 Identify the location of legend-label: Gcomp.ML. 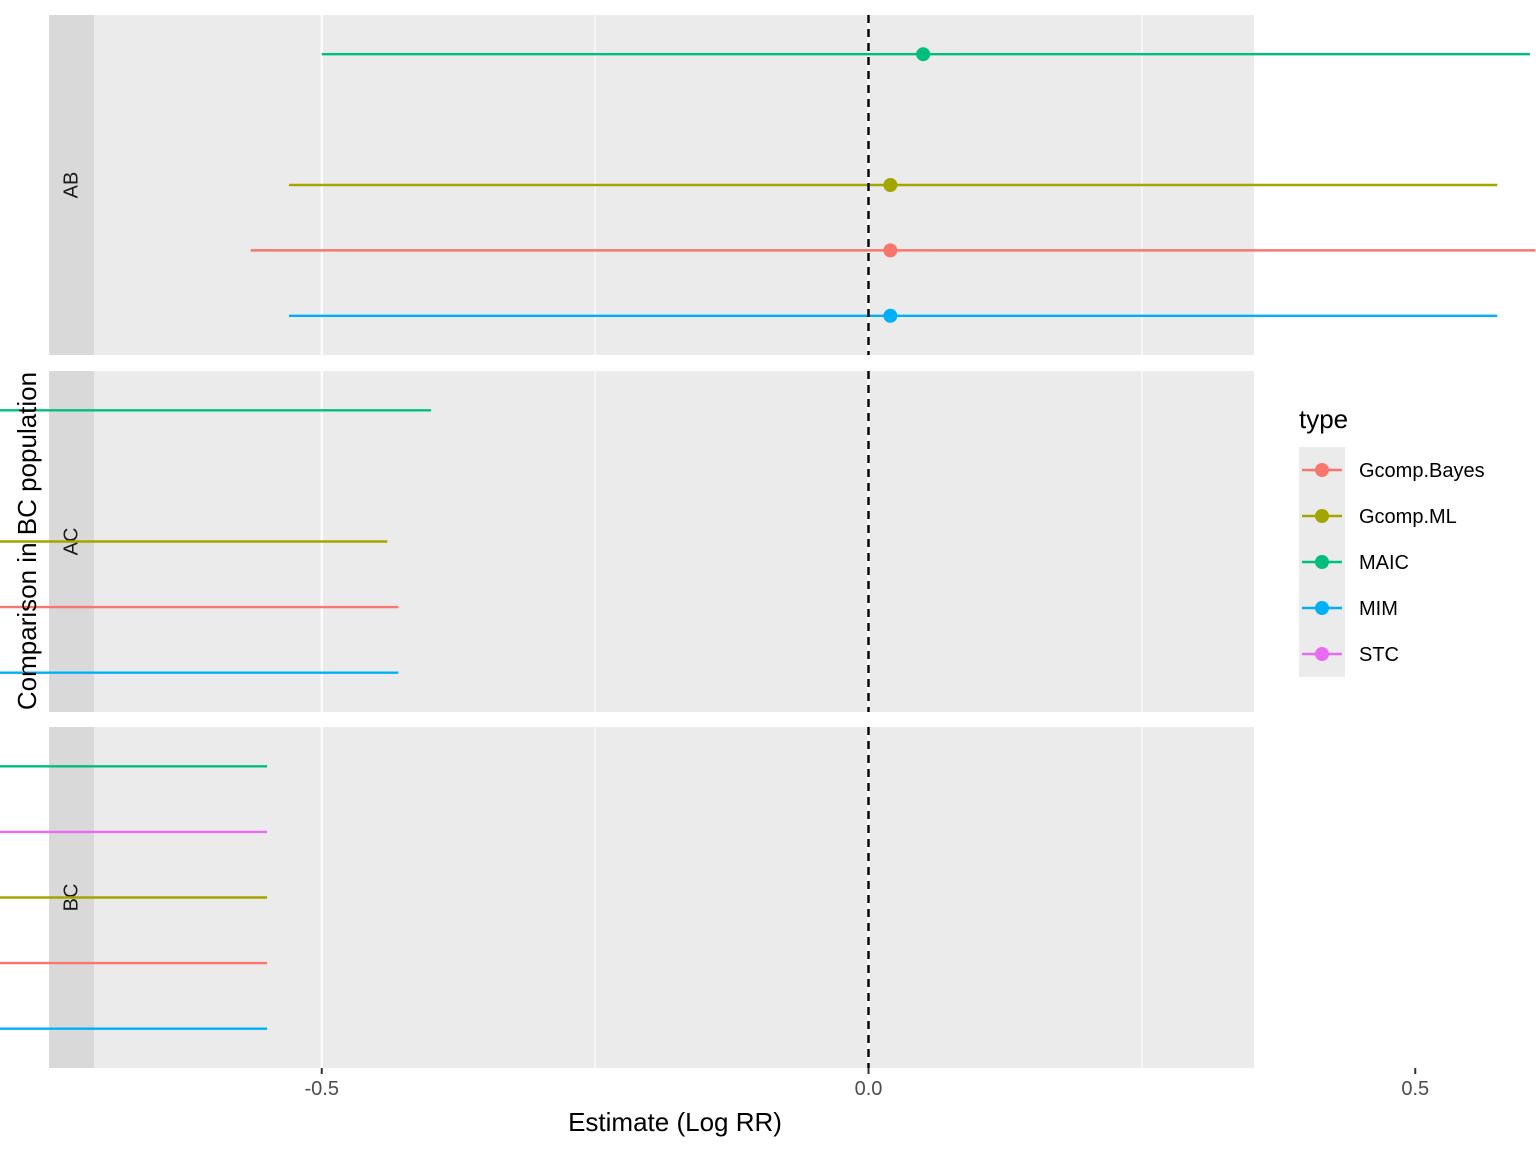
(1408, 517).